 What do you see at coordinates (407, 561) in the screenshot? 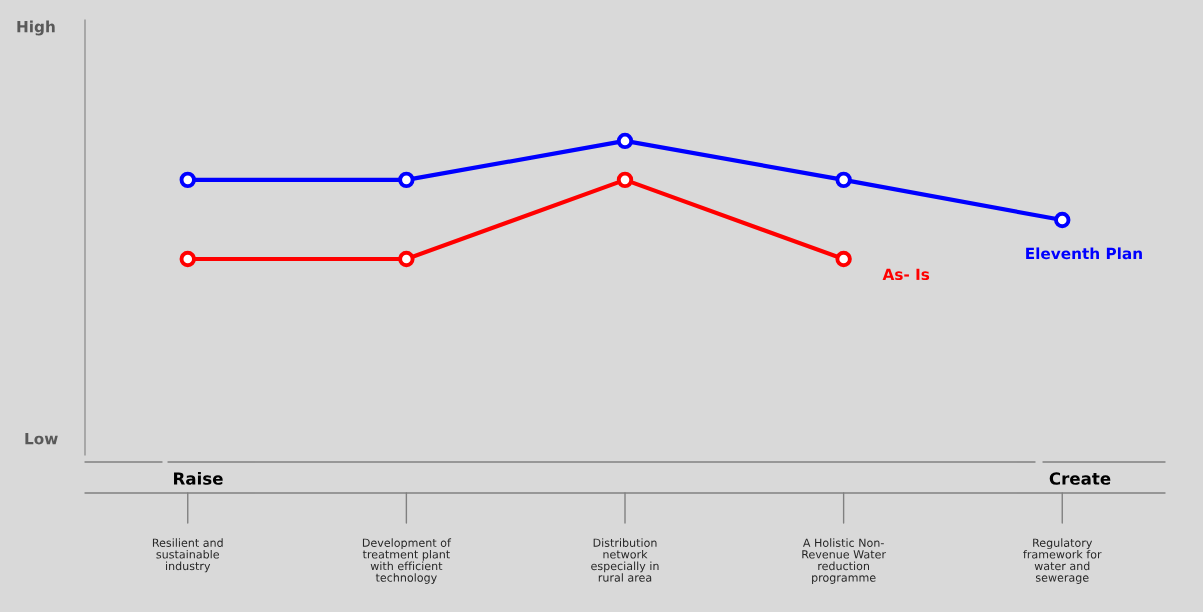
I see `x-tick-label: Development of treatment plant with efficient technology` at bounding box center [407, 561].